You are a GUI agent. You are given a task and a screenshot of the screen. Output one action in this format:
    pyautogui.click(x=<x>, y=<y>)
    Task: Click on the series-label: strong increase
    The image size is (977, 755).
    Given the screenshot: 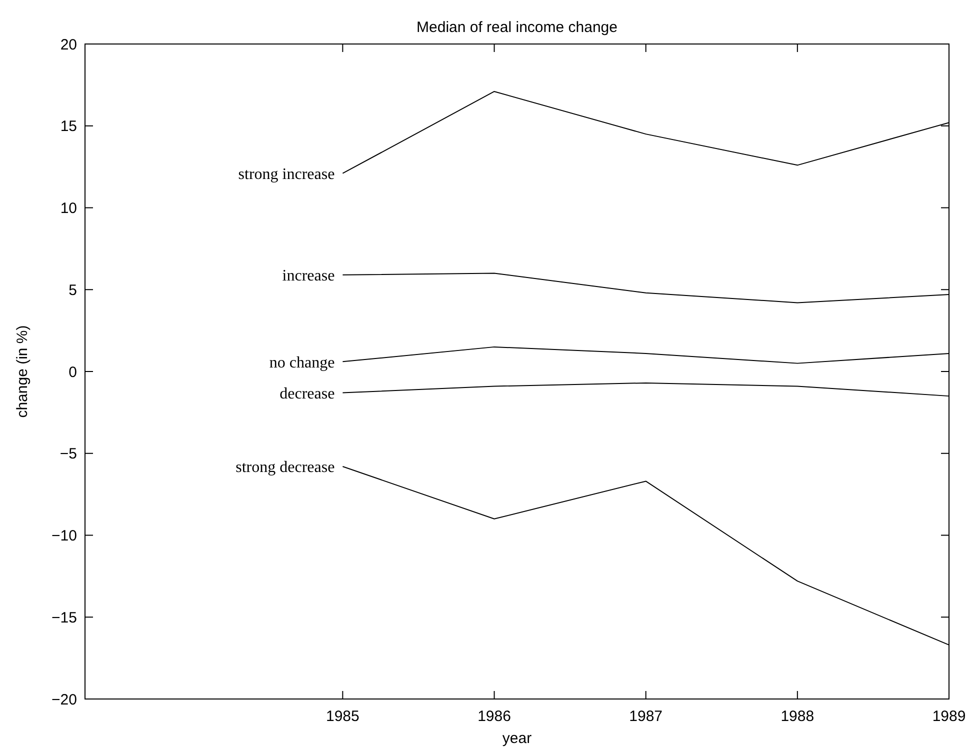 What is the action you would take?
    pyautogui.click(x=286, y=174)
    